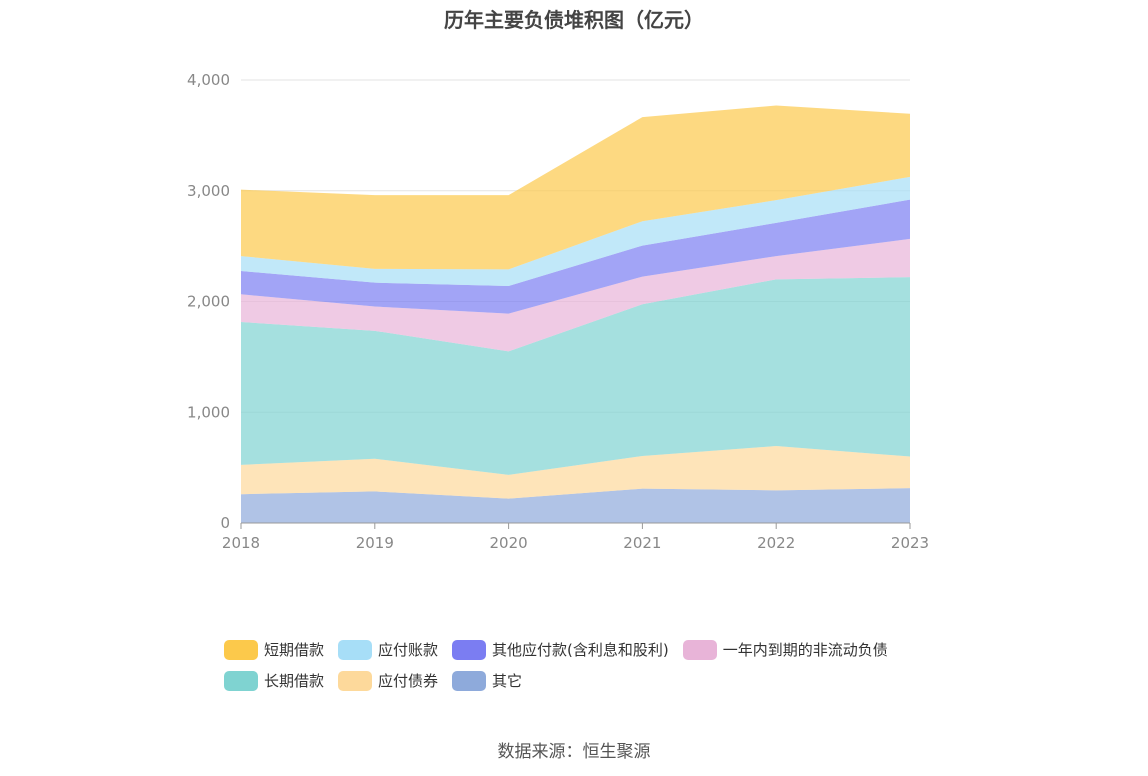 The width and height of the screenshot is (1148, 776). Describe the element at coordinates (208, 80) in the screenshot. I see `y-tick-label: 4,000` at that location.